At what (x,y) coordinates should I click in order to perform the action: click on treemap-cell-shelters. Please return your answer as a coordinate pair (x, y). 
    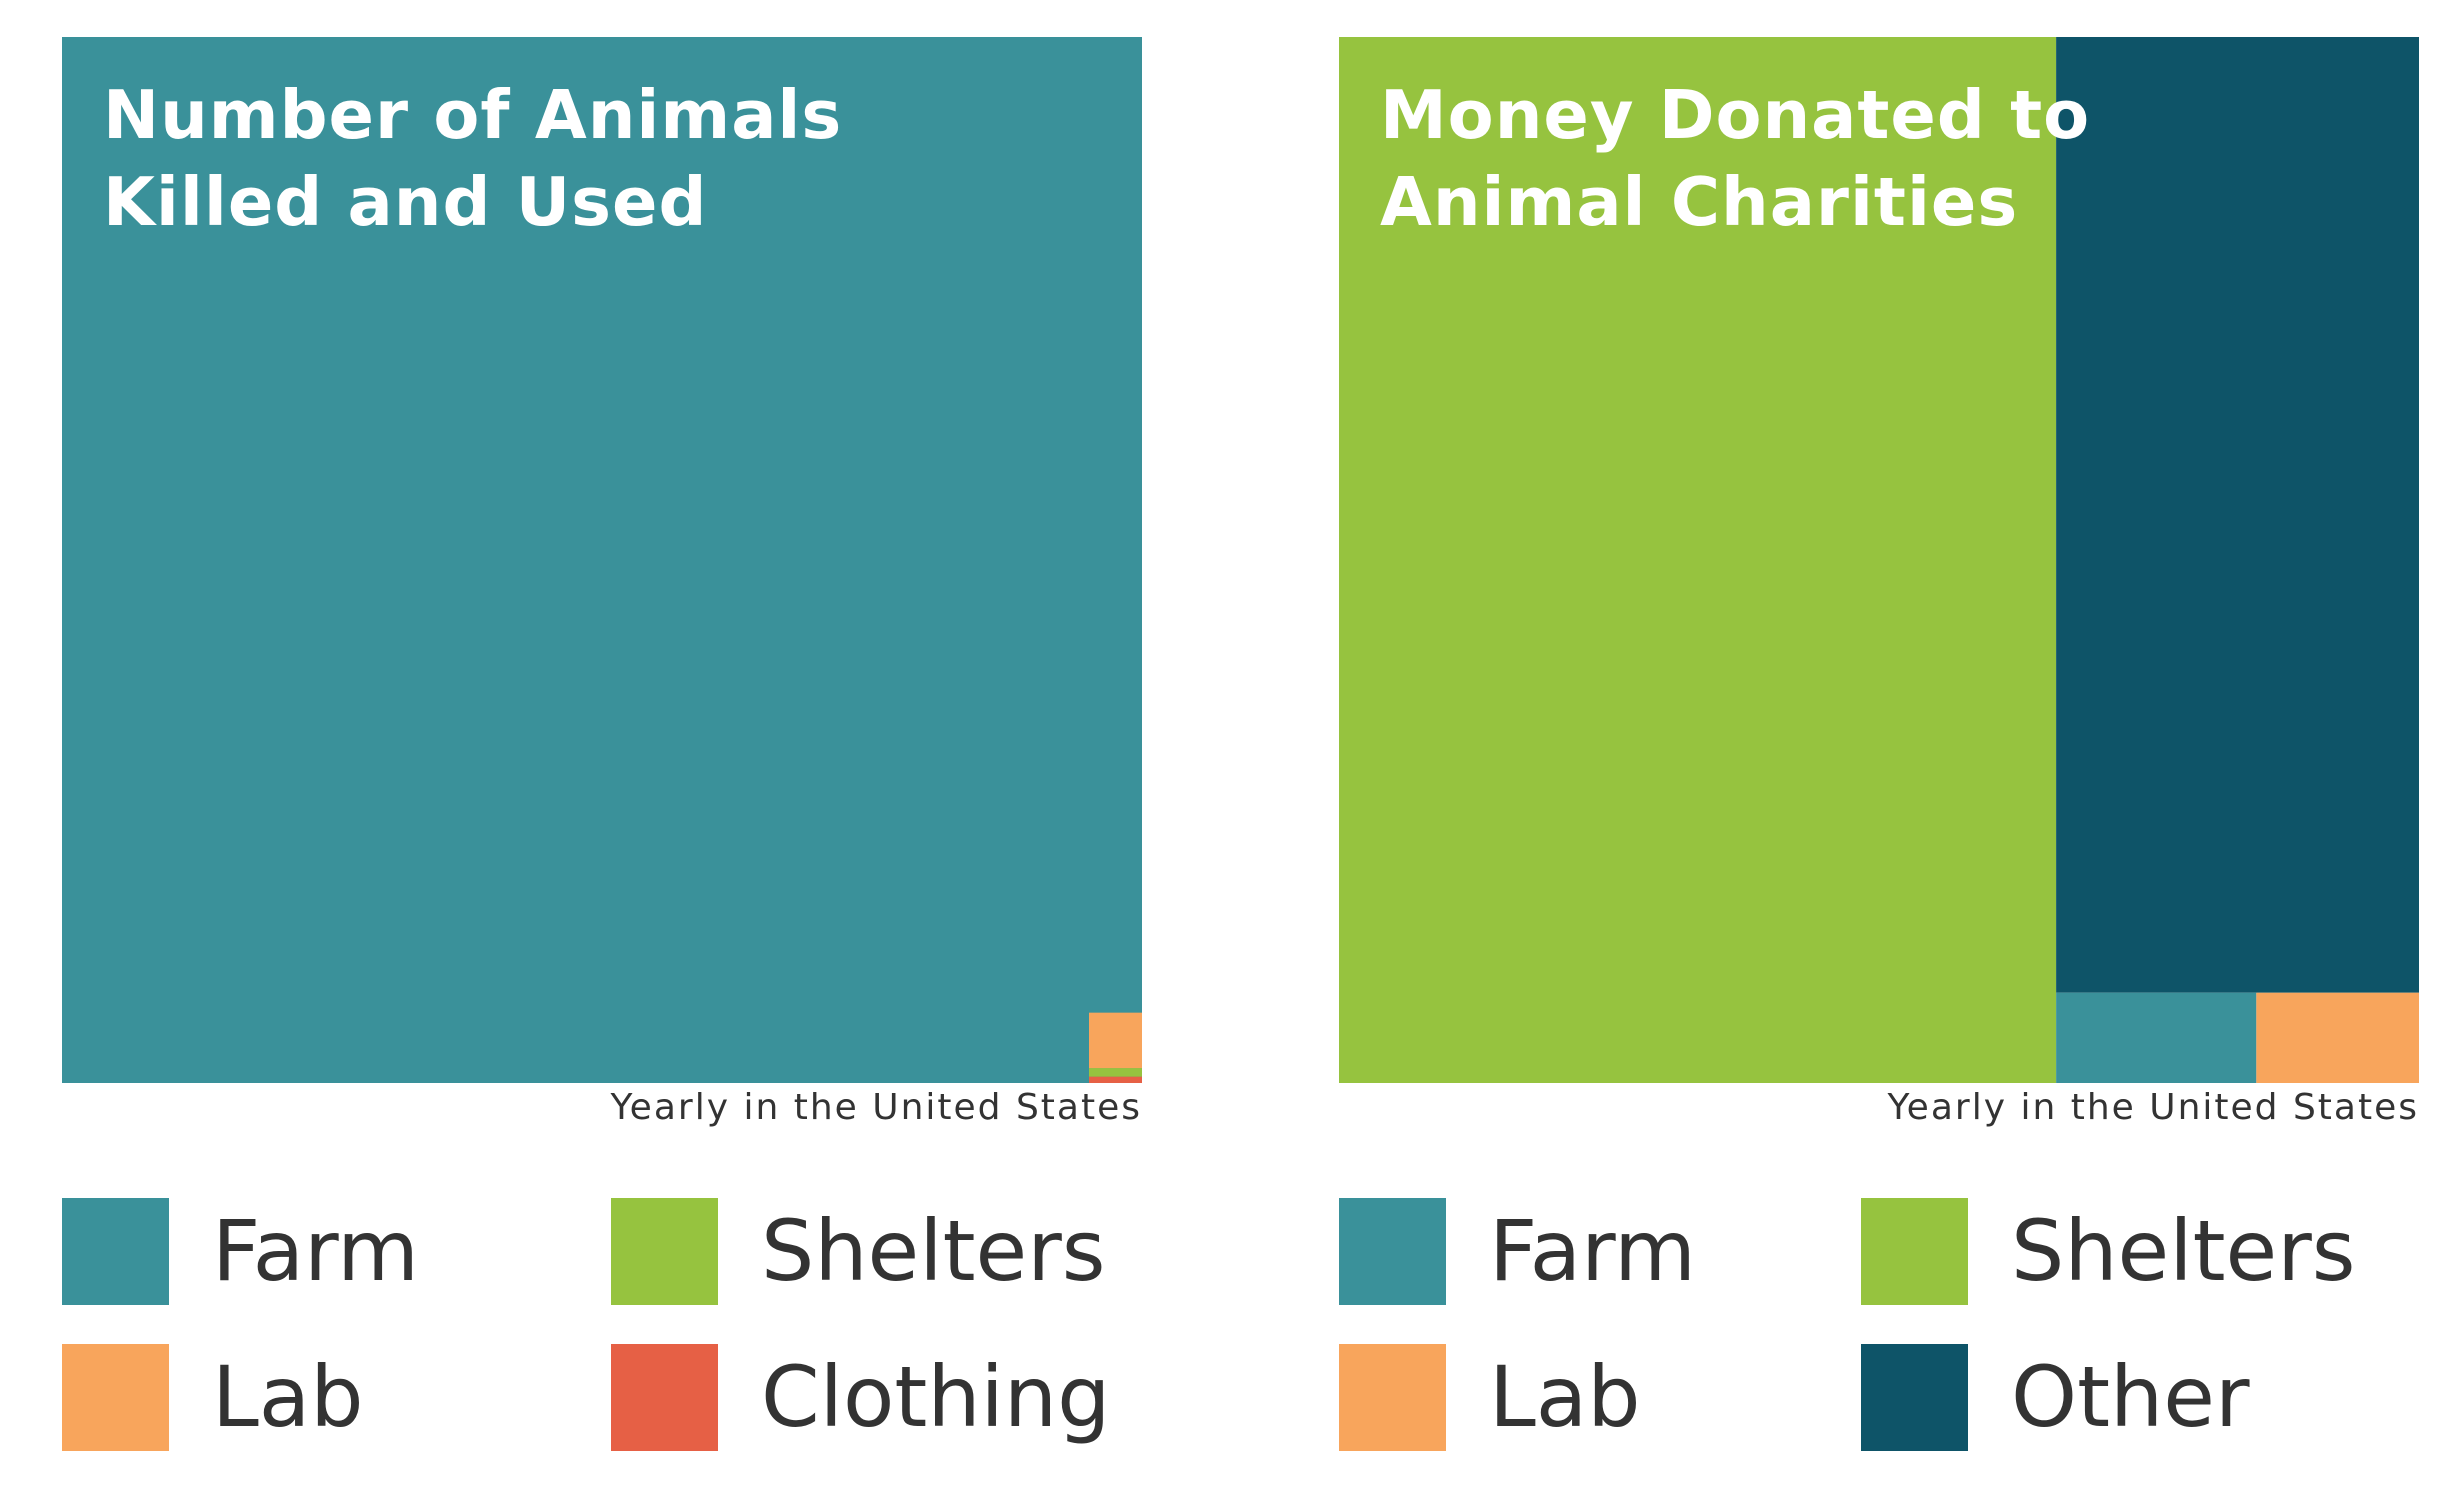
    Looking at the image, I should click on (1115, 1072).